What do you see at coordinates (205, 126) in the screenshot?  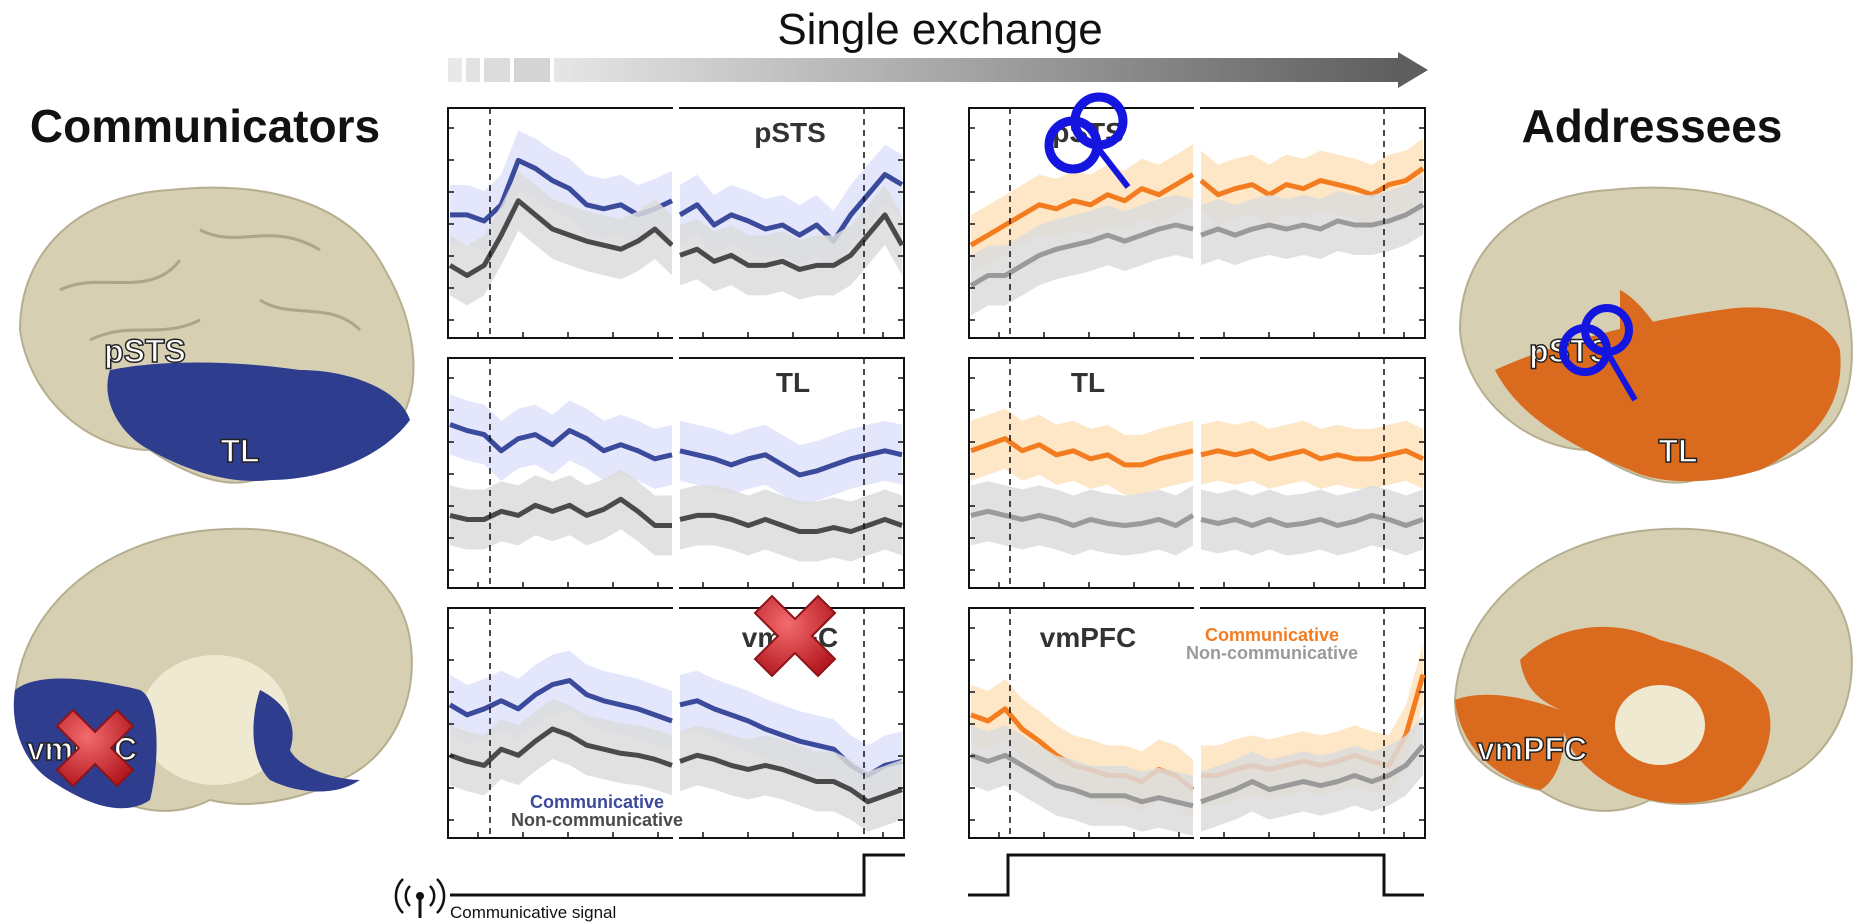 I see `communicators-title: Communicators` at bounding box center [205, 126].